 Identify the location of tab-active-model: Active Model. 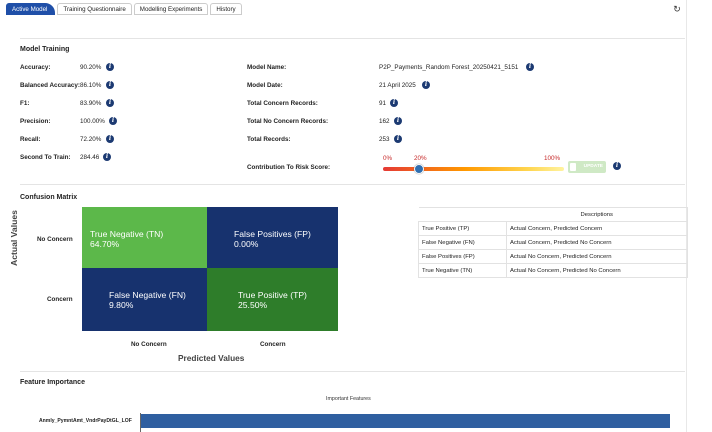
(31, 9).